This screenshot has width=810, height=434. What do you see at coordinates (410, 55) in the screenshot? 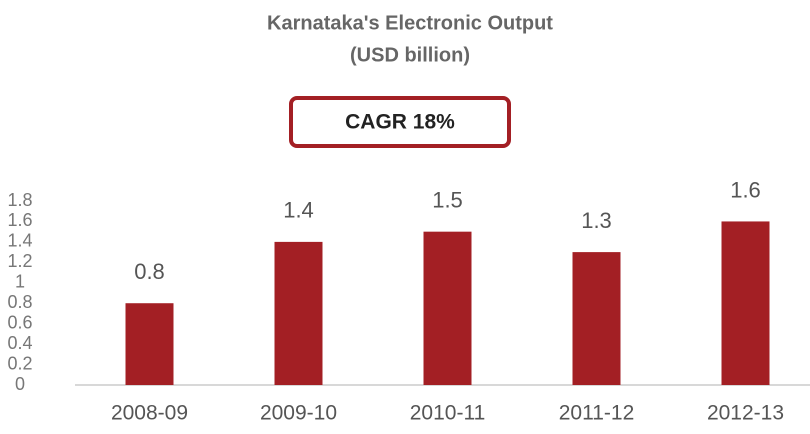
I see `chart-subtitle: (USD billion)` at bounding box center [410, 55].